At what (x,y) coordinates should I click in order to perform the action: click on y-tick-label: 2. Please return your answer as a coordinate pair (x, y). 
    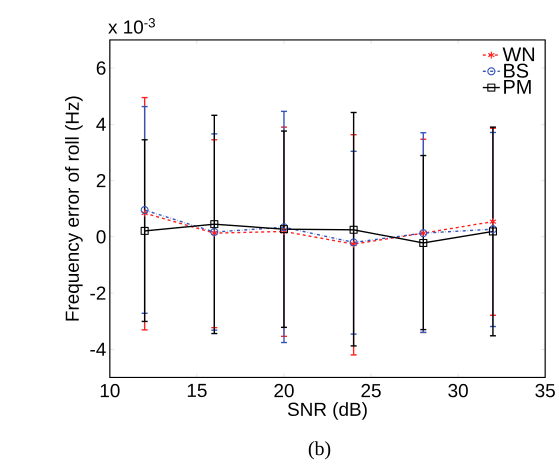
    Looking at the image, I should click on (101, 181).